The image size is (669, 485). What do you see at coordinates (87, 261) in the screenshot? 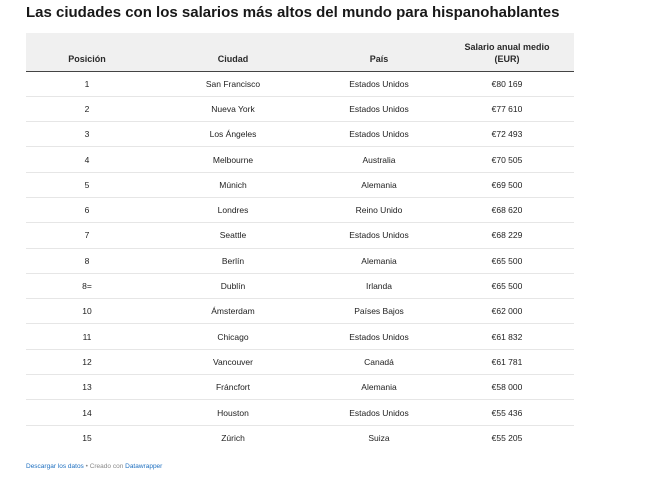
I see `cell-position: 8` at bounding box center [87, 261].